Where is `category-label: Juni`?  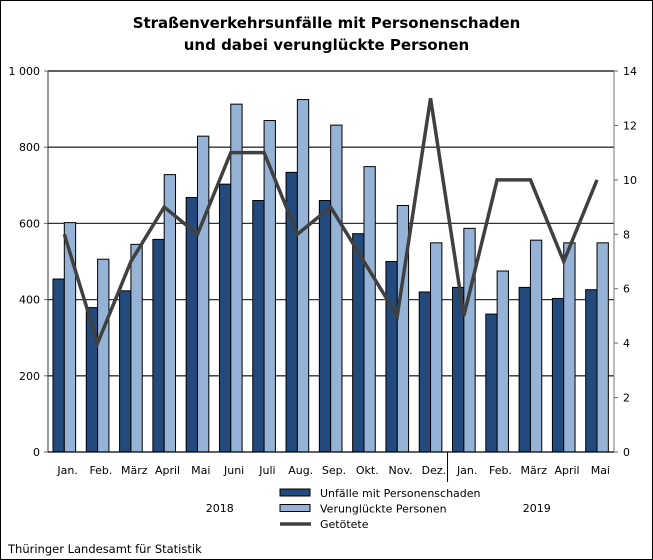
category-label: Juni is located at coordinates (233, 470).